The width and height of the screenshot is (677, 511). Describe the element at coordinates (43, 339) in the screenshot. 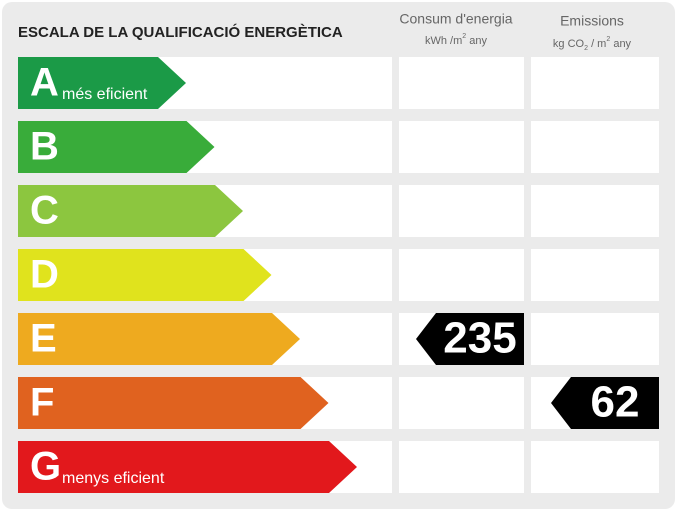

I see `class-letter: E` at that location.